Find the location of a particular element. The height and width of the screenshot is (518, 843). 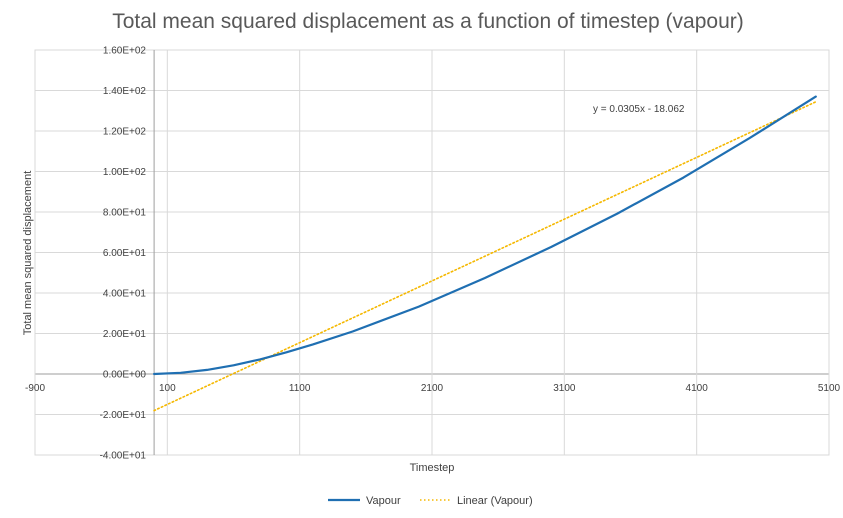

legend: Vapour Linear (Vapour) is located at coordinates (430, 501).